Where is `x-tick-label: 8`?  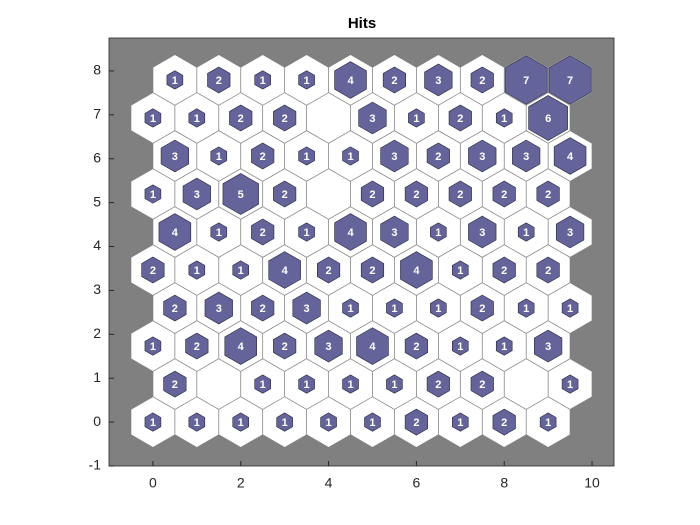
x-tick-label: 8 is located at coordinates (504, 483).